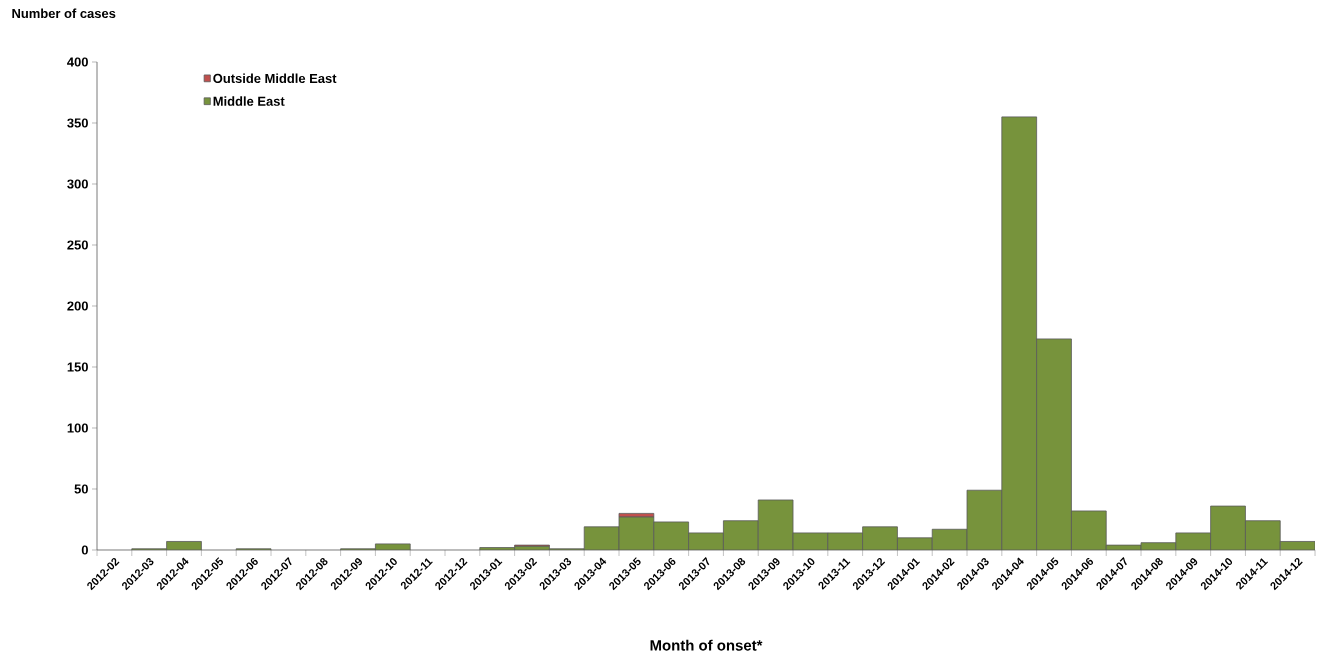  I want to click on y-tick-label: 250, so click(77, 245).